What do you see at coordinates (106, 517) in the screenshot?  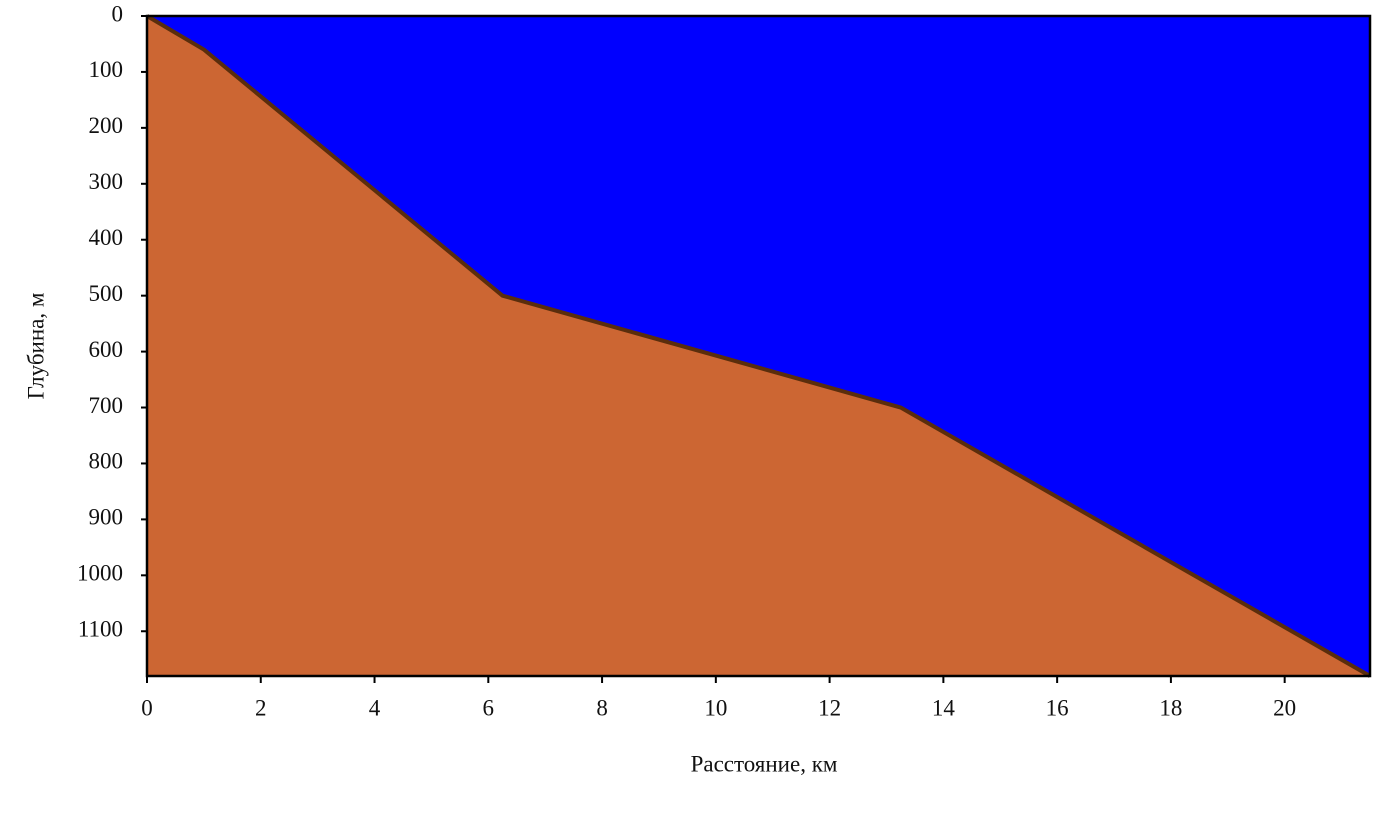 I see `y-tick-label: 900` at bounding box center [106, 517].